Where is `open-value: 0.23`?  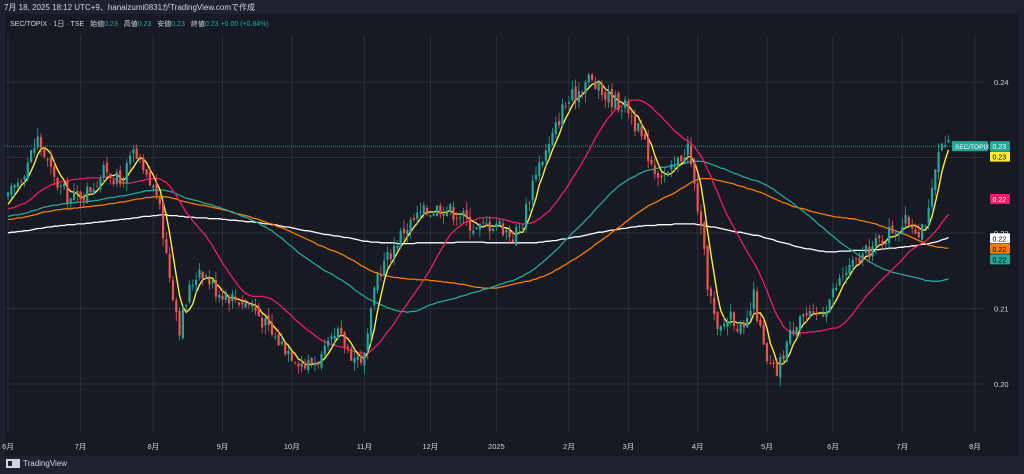
open-value: 0.23 is located at coordinates (111, 24).